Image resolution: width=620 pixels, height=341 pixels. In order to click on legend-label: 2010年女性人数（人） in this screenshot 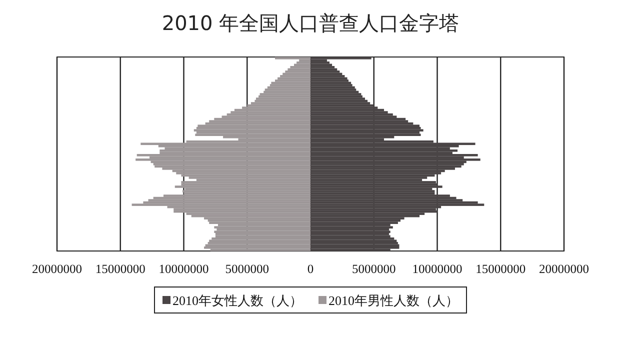, I will do `click(237, 300)`.